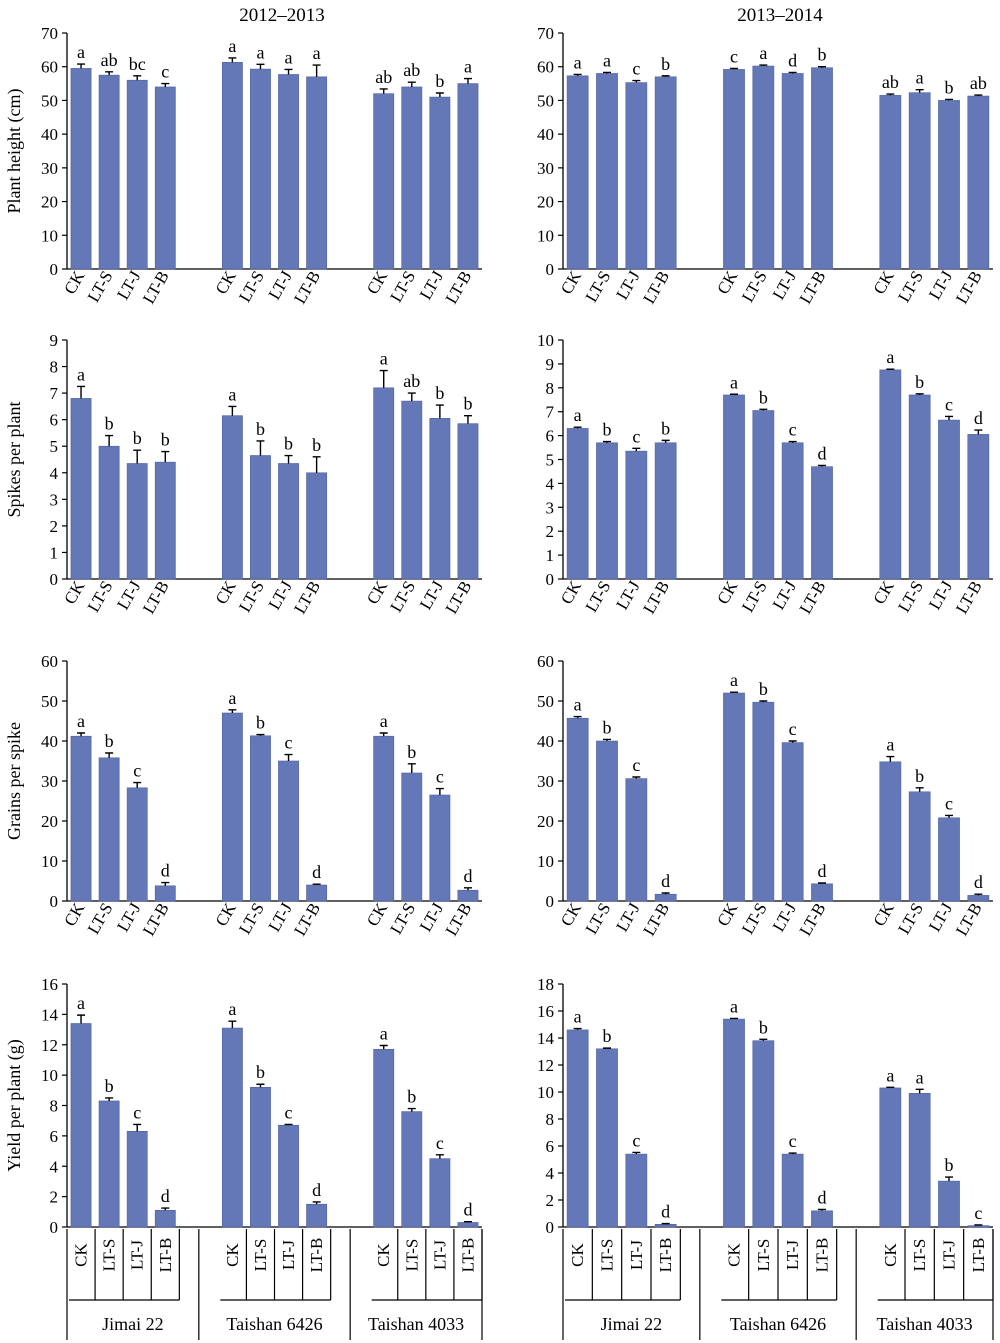 Image resolution: width=1000 pixels, height=1343 pixels. I want to click on y-tick-label: 10, so click(545, 340).